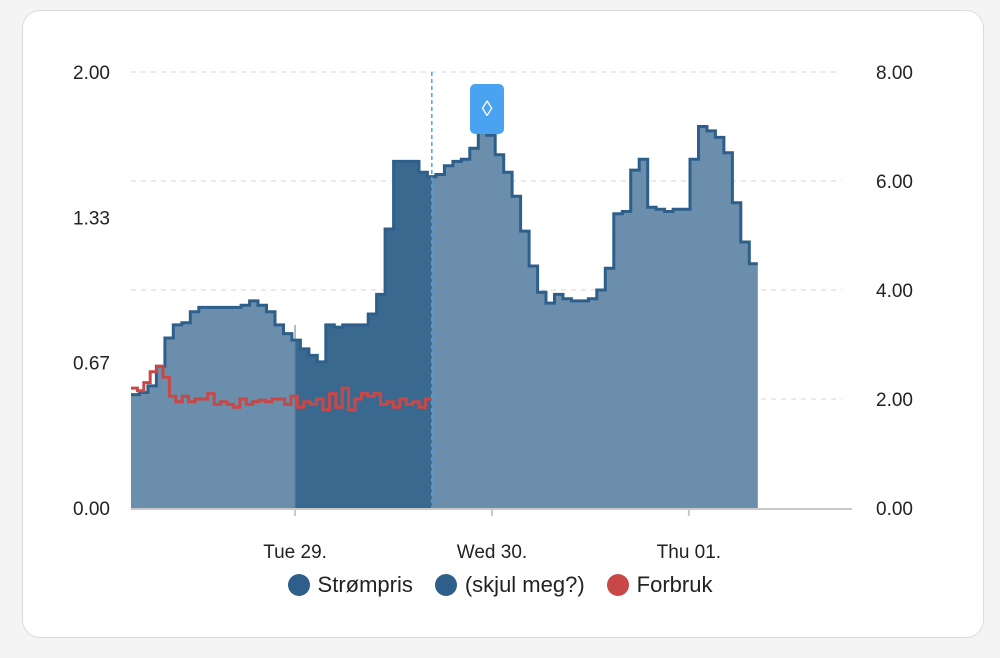  I want to click on legend-dot-price, so click(298, 585).